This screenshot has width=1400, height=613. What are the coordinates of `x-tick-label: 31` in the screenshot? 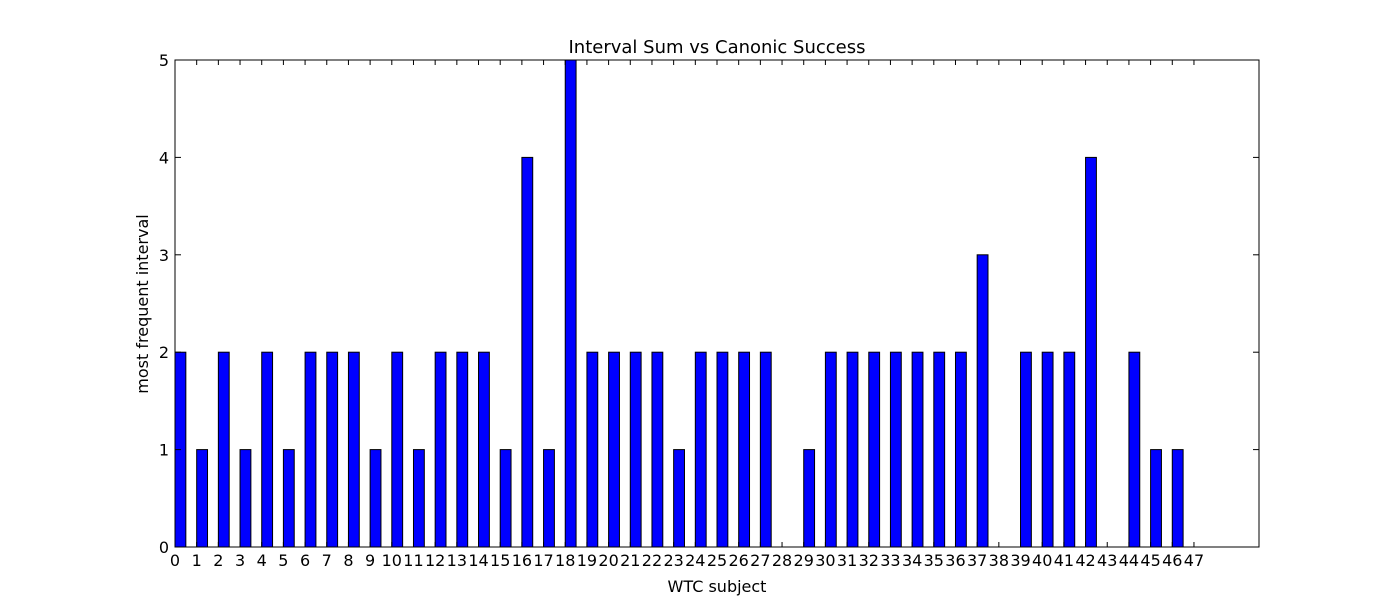 It's located at (847, 560).